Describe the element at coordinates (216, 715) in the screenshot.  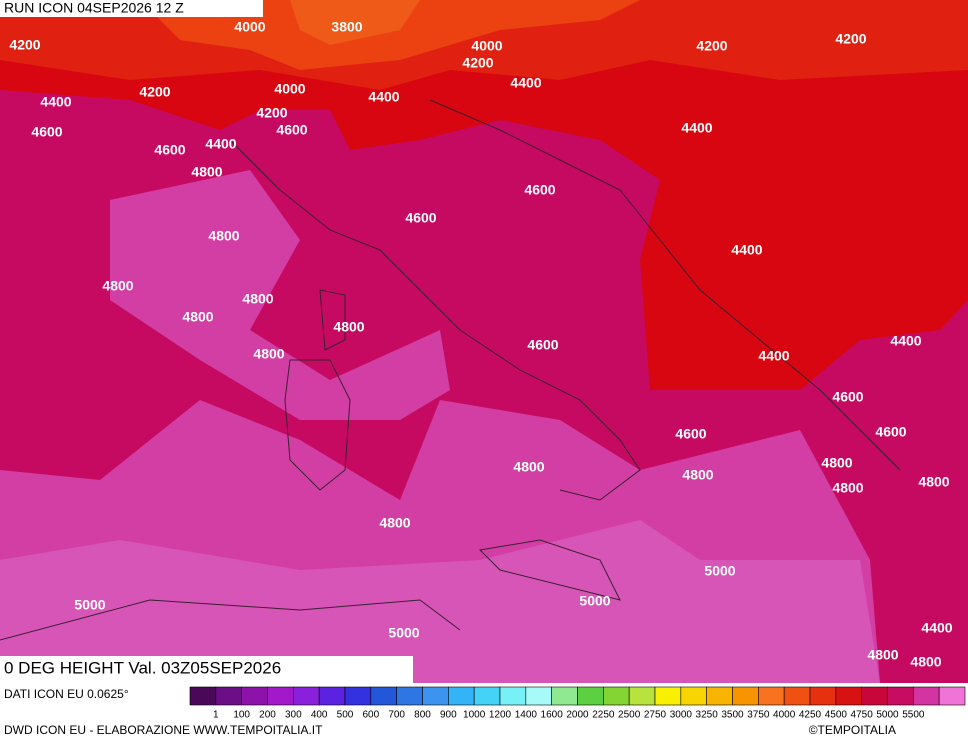
I see `legend-label: 1` at that location.